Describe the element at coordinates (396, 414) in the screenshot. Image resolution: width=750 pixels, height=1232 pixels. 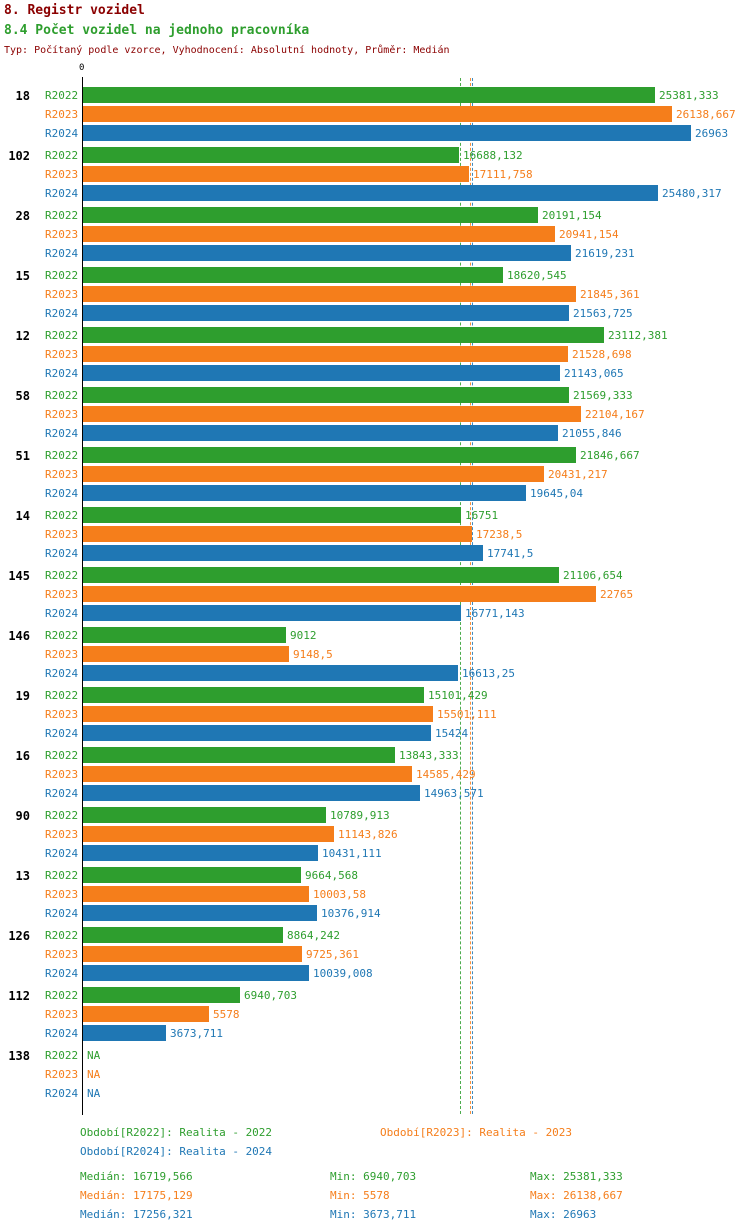
I see `bar-row: R2023 22104,167` at that location.